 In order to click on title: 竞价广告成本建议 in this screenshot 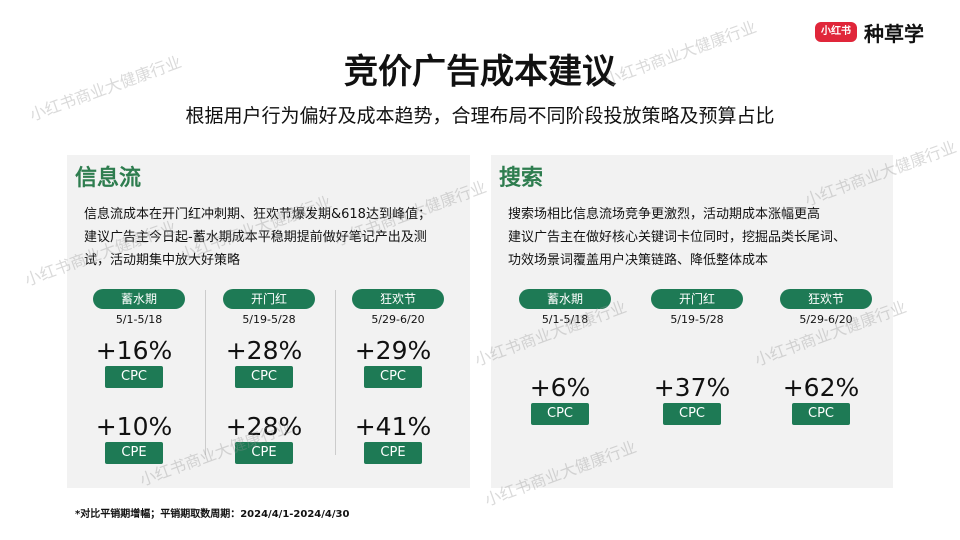, I will do `click(480, 72)`.